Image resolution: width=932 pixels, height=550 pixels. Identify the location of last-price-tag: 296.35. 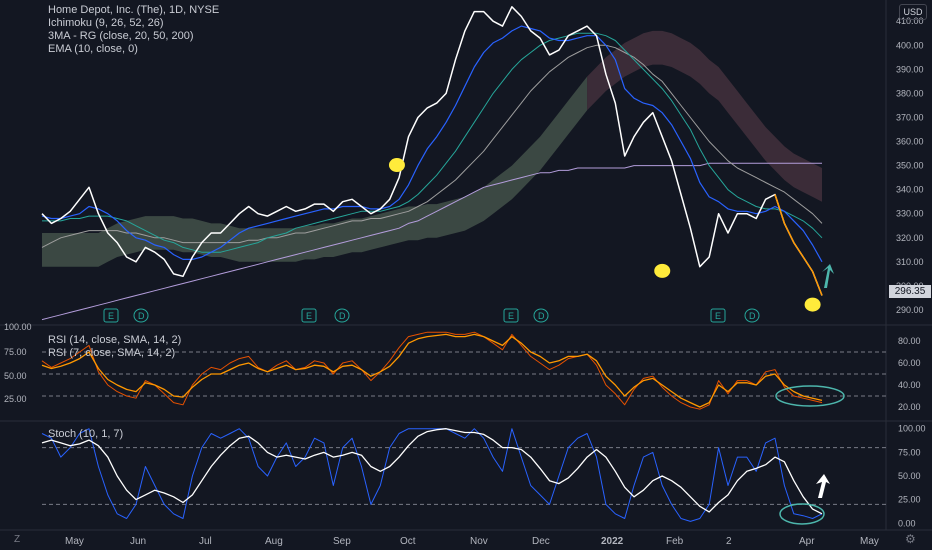
(910, 291).